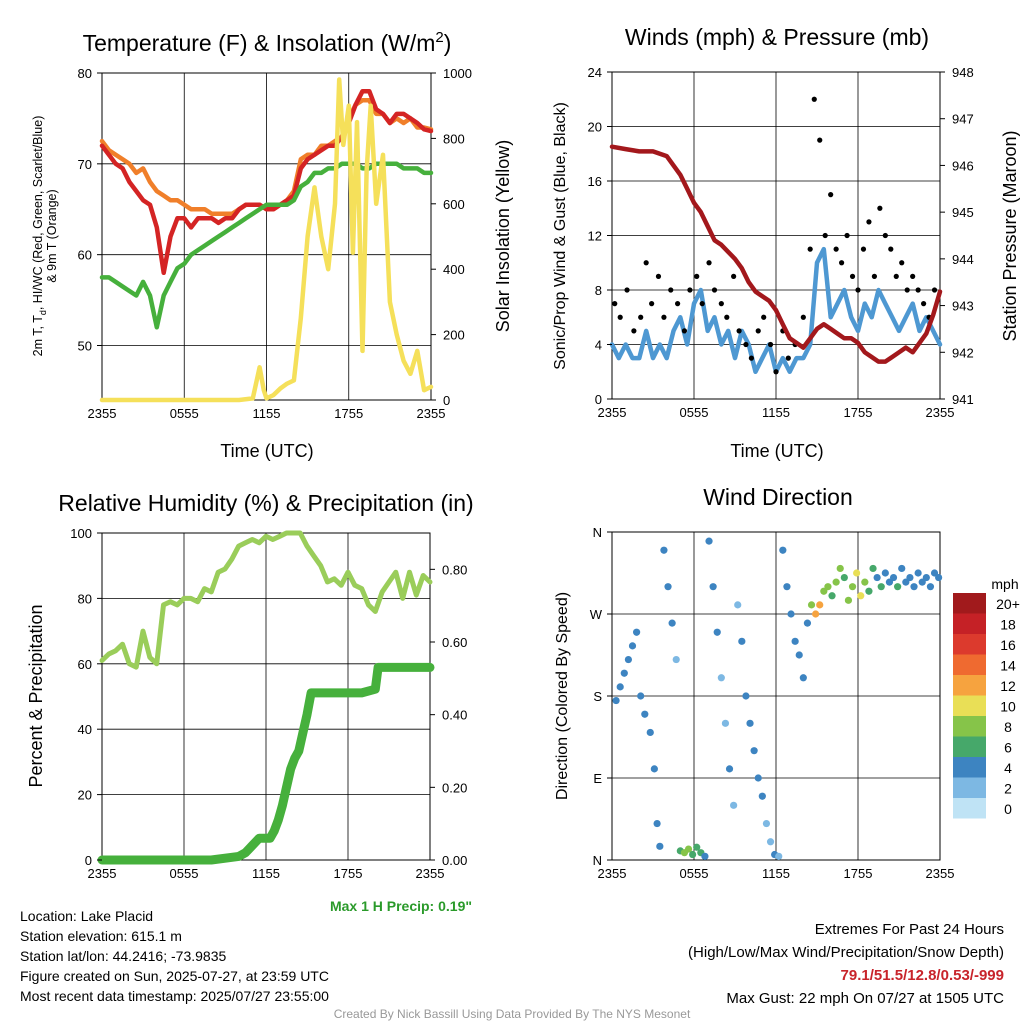 This screenshot has height=1024, width=1024. Describe the element at coordinates (909, 929) in the screenshot. I see `extremes-title: Extremes For Past 24 Hours` at that location.